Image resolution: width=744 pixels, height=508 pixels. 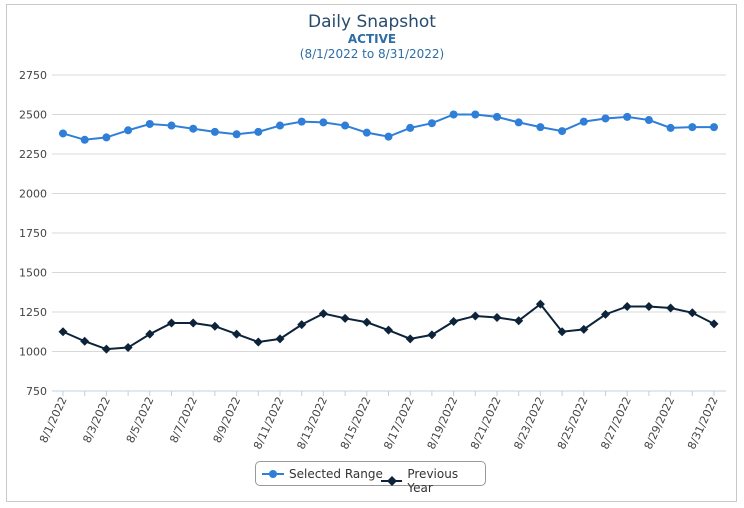 I want to click on date-range: (8/1/2022 to 8/31/2022), so click(x=372, y=54).